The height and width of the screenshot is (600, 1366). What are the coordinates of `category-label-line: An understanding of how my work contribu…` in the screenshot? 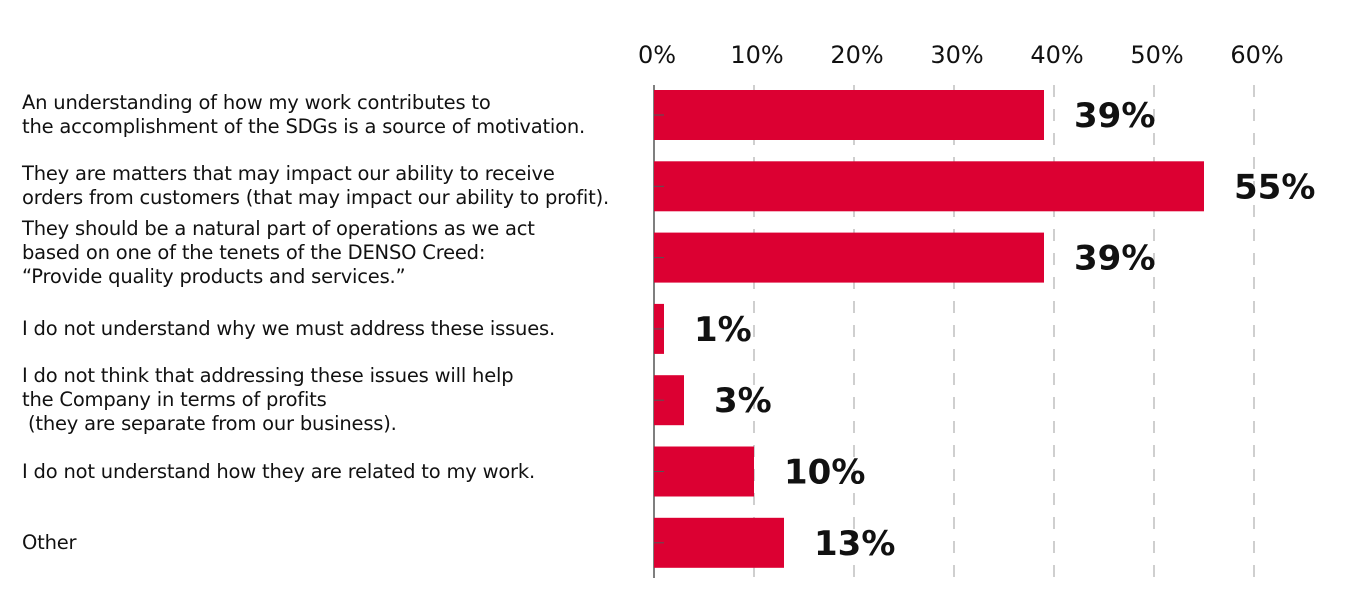 It's located at (256, 102).